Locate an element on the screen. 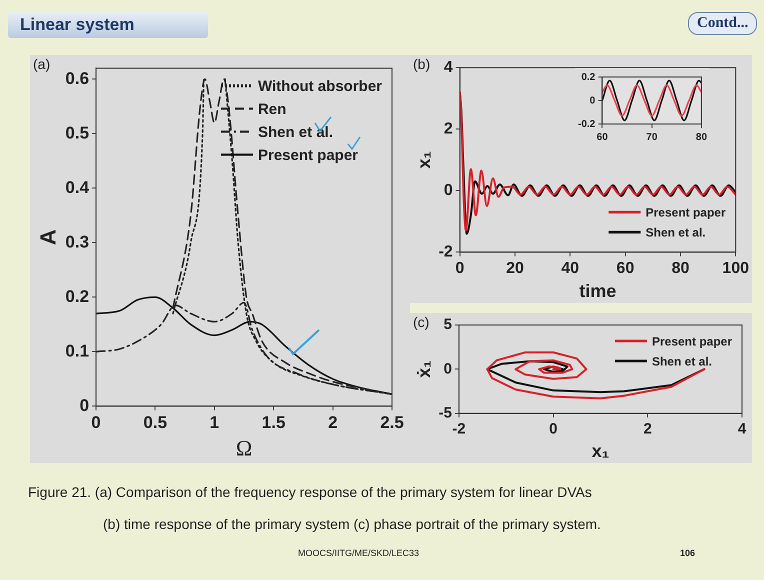  x-tick-label: 40 is located at coordinates (570, 269).